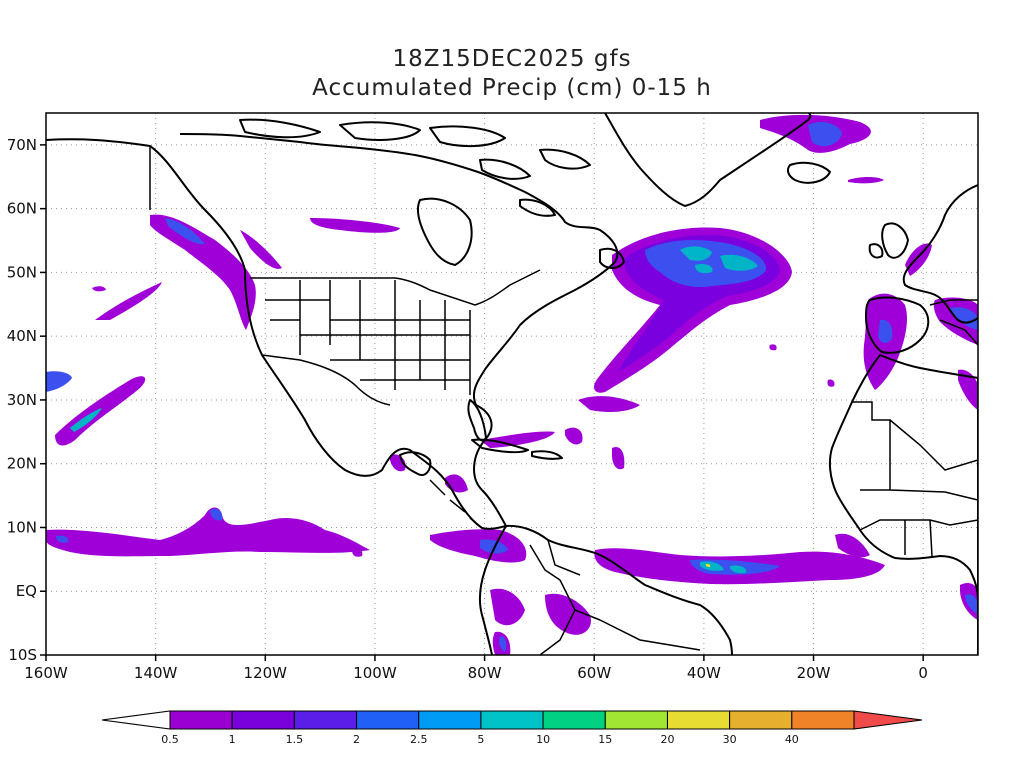  I want to click on border-central-america, so click(456, 504).